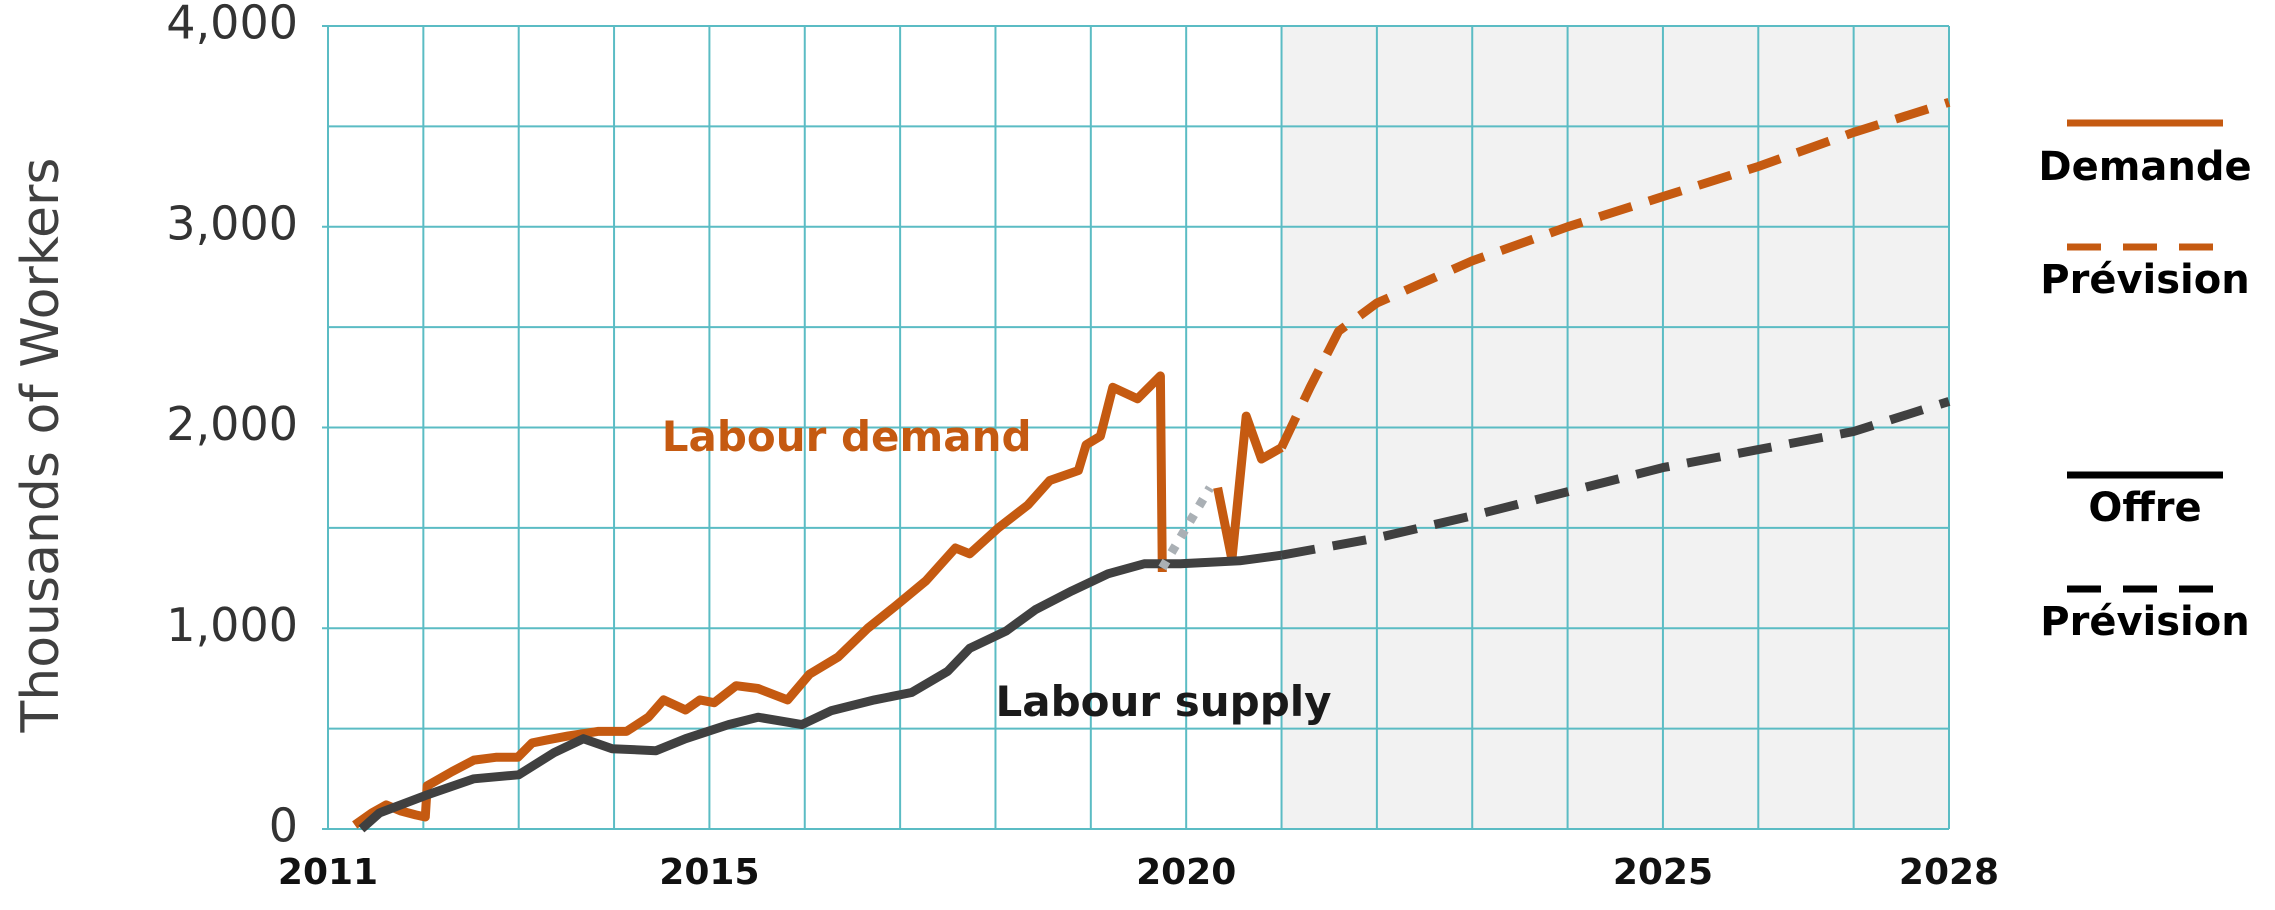  What do you see at coordinates (1163, 701) in the screenshot?
I see `annotation: Labour supply` at bounding box center [1163, 701].